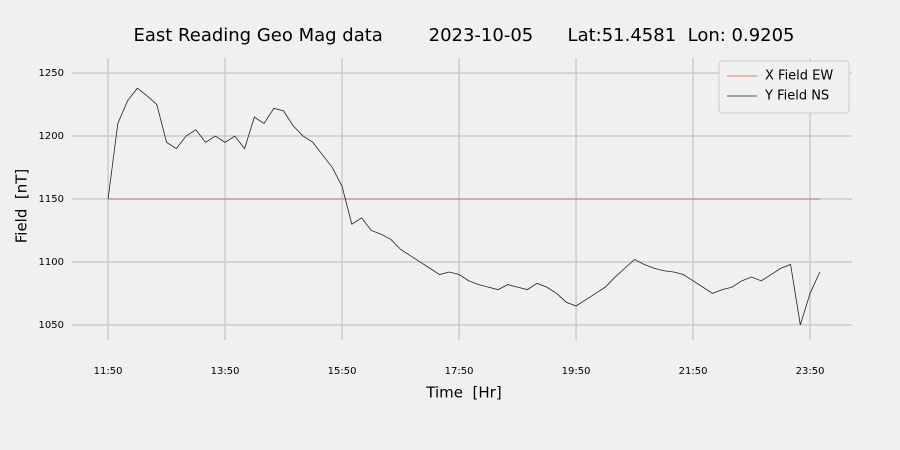  I want to click on x-tick-label: 17:50, so click(459, 371).